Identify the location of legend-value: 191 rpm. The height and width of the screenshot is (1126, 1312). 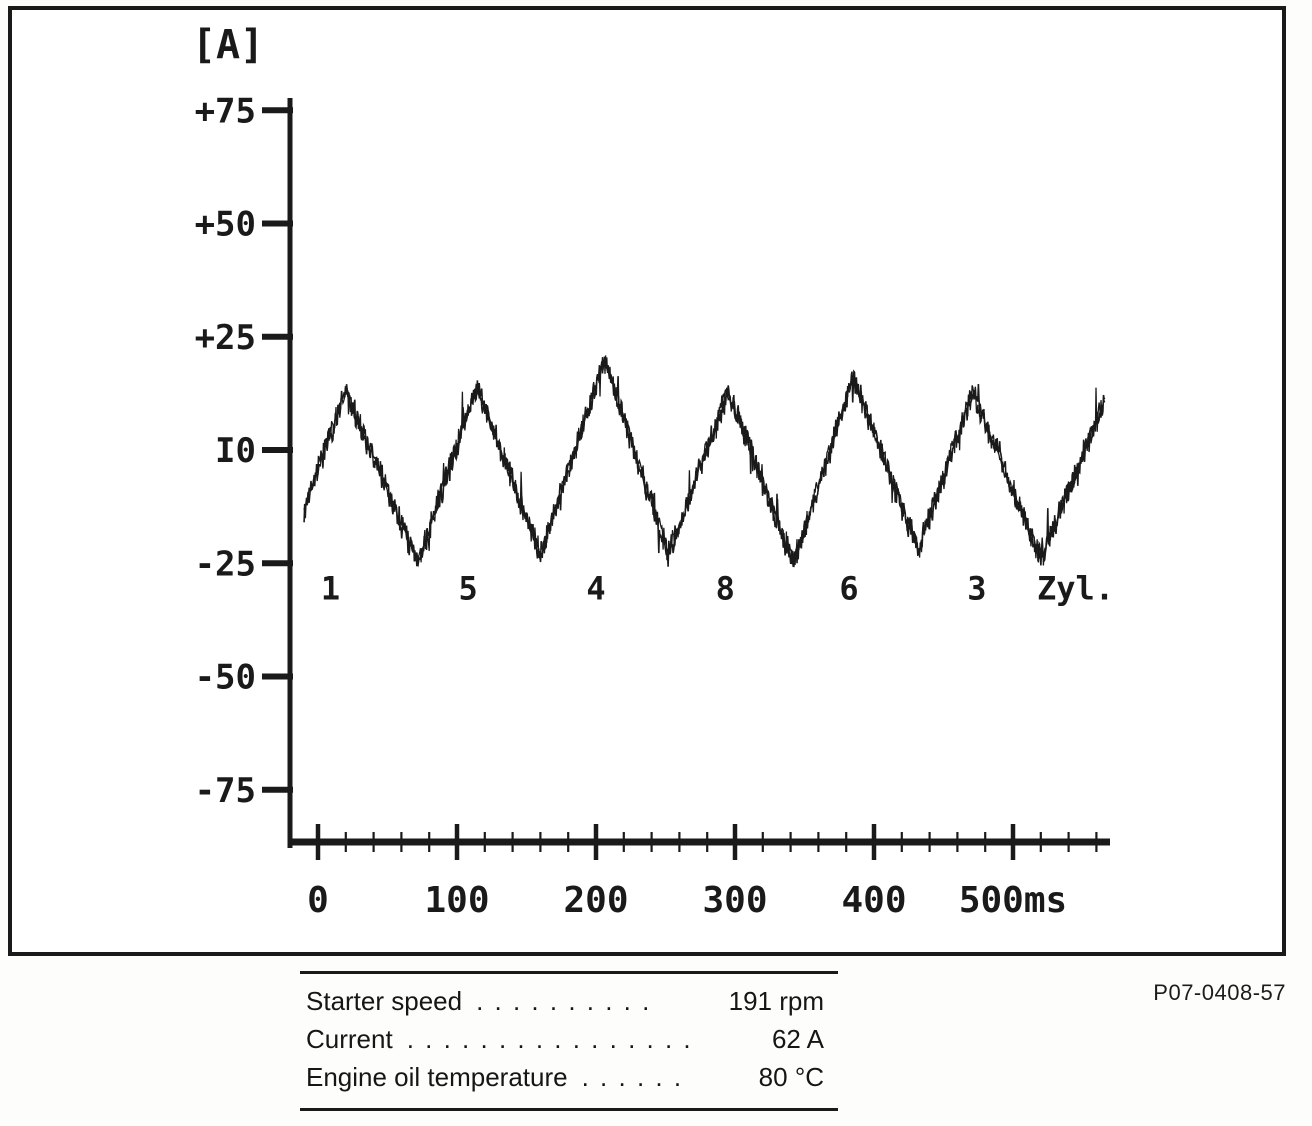
(776, 1001).